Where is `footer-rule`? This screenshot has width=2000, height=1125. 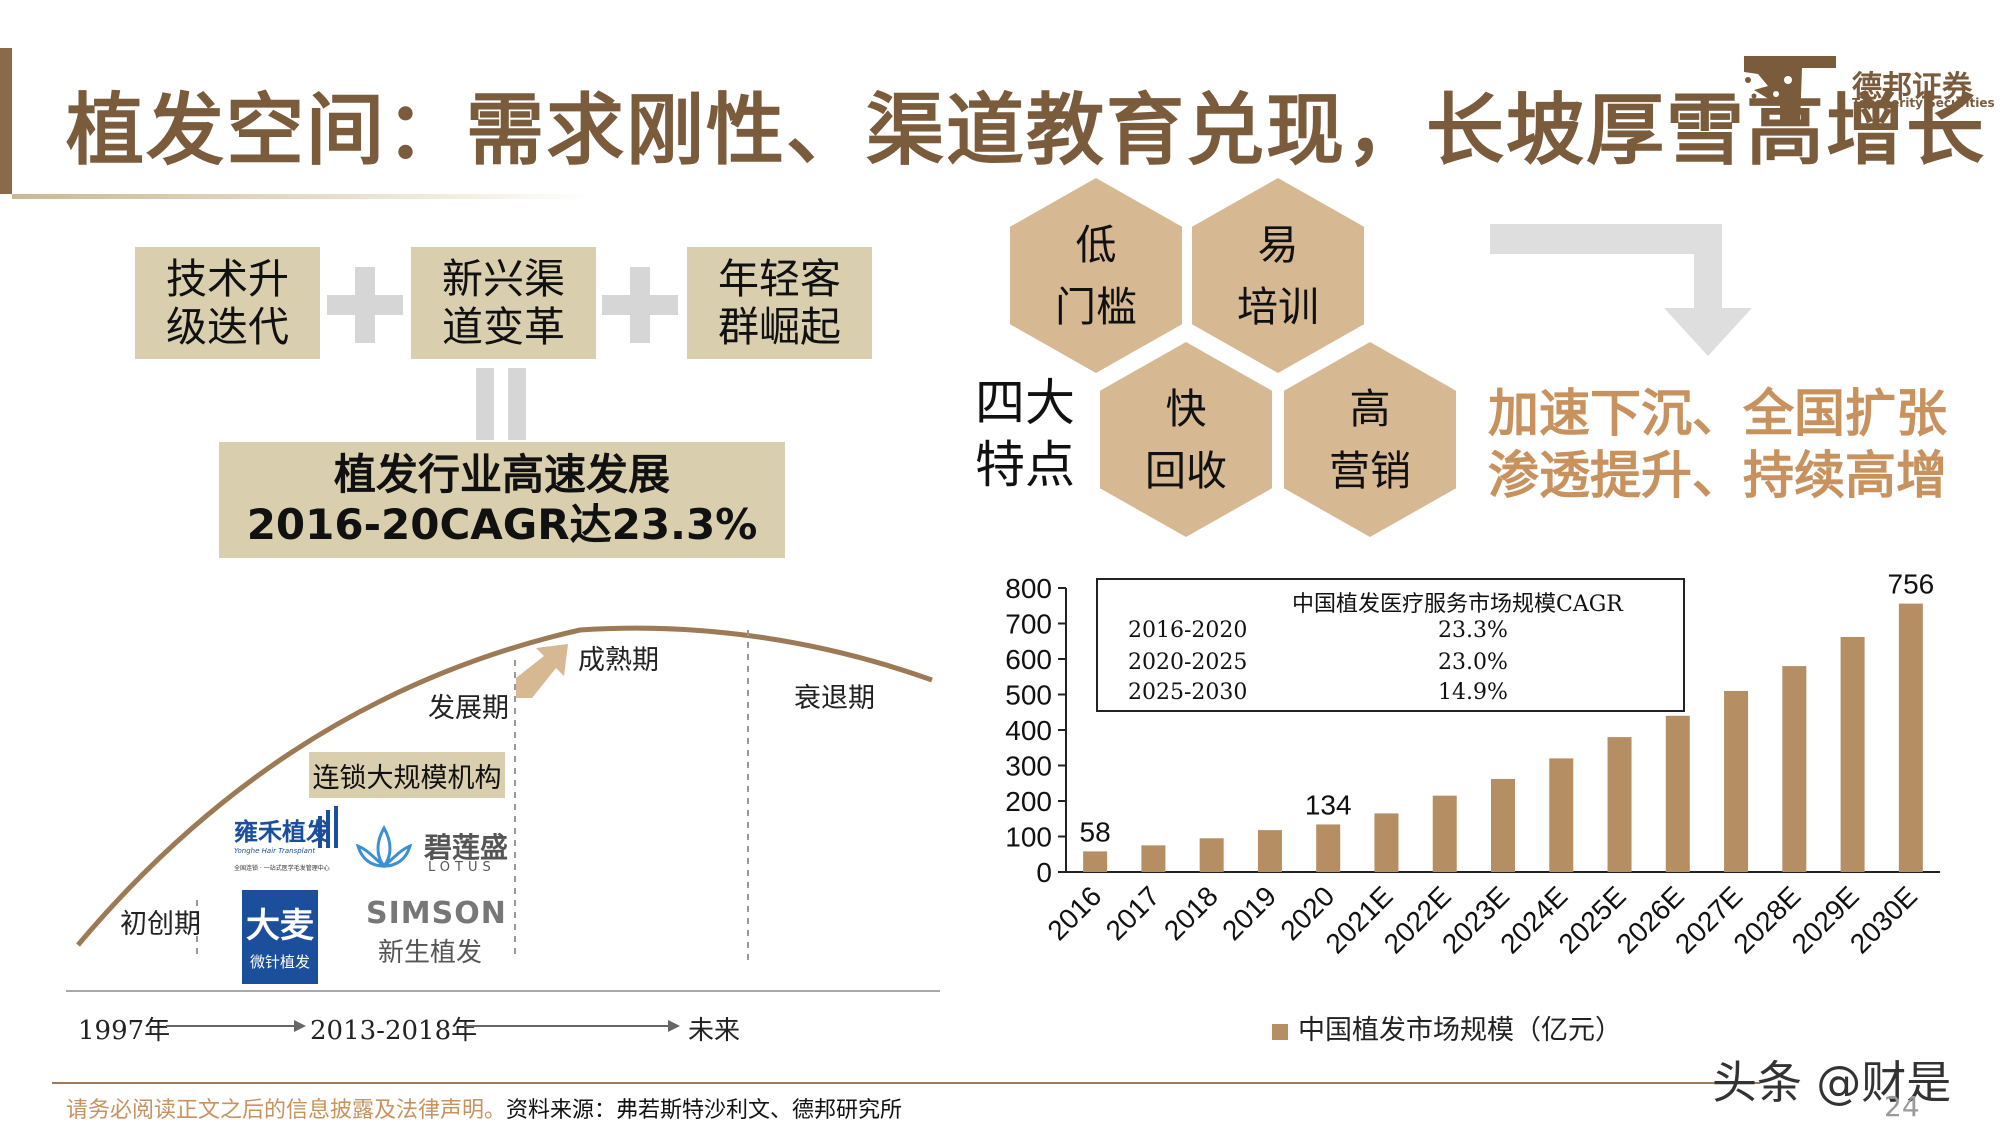
footer-rule is located at coordinates (906, 1083).